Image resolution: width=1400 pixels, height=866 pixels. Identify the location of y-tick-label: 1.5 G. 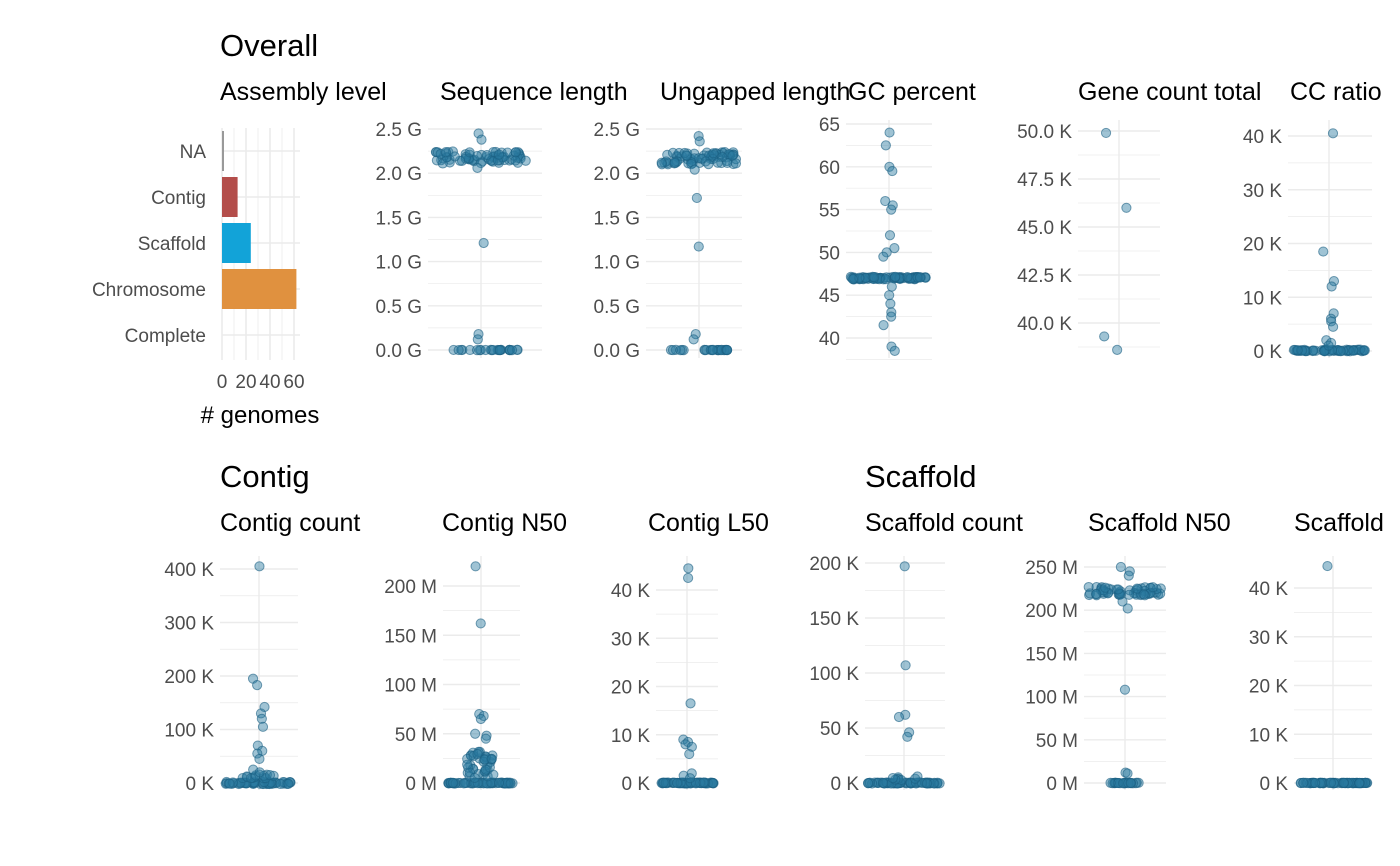
(399, 218).